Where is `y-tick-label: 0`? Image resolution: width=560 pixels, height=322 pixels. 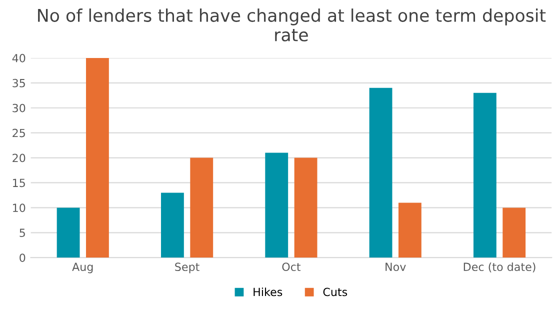 y-tick-label: 0 is located at coordinates (23, 258).